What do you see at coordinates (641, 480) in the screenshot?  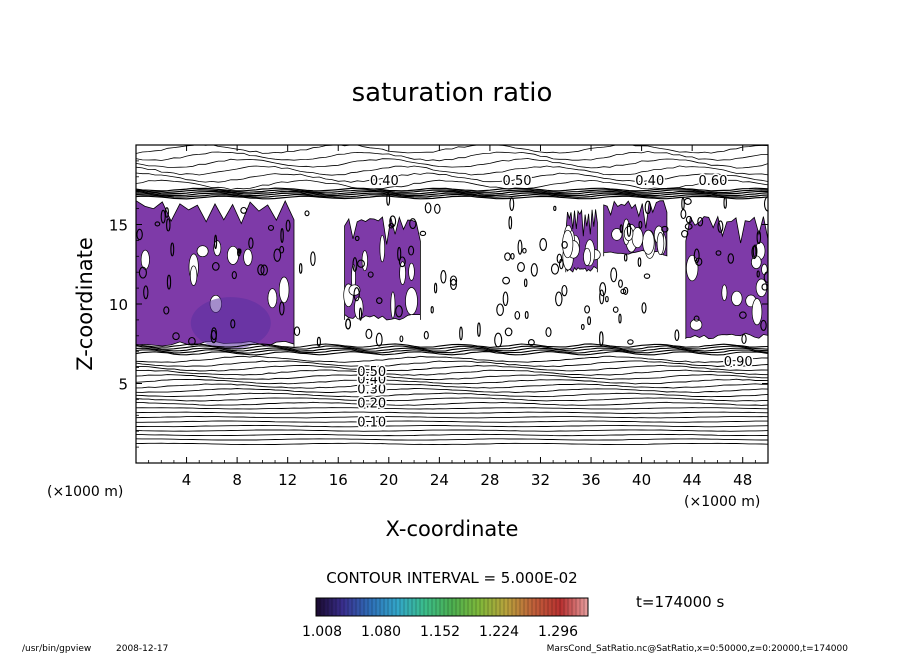 I see `x-tick-label: 40` at bounding box center [641, 480].